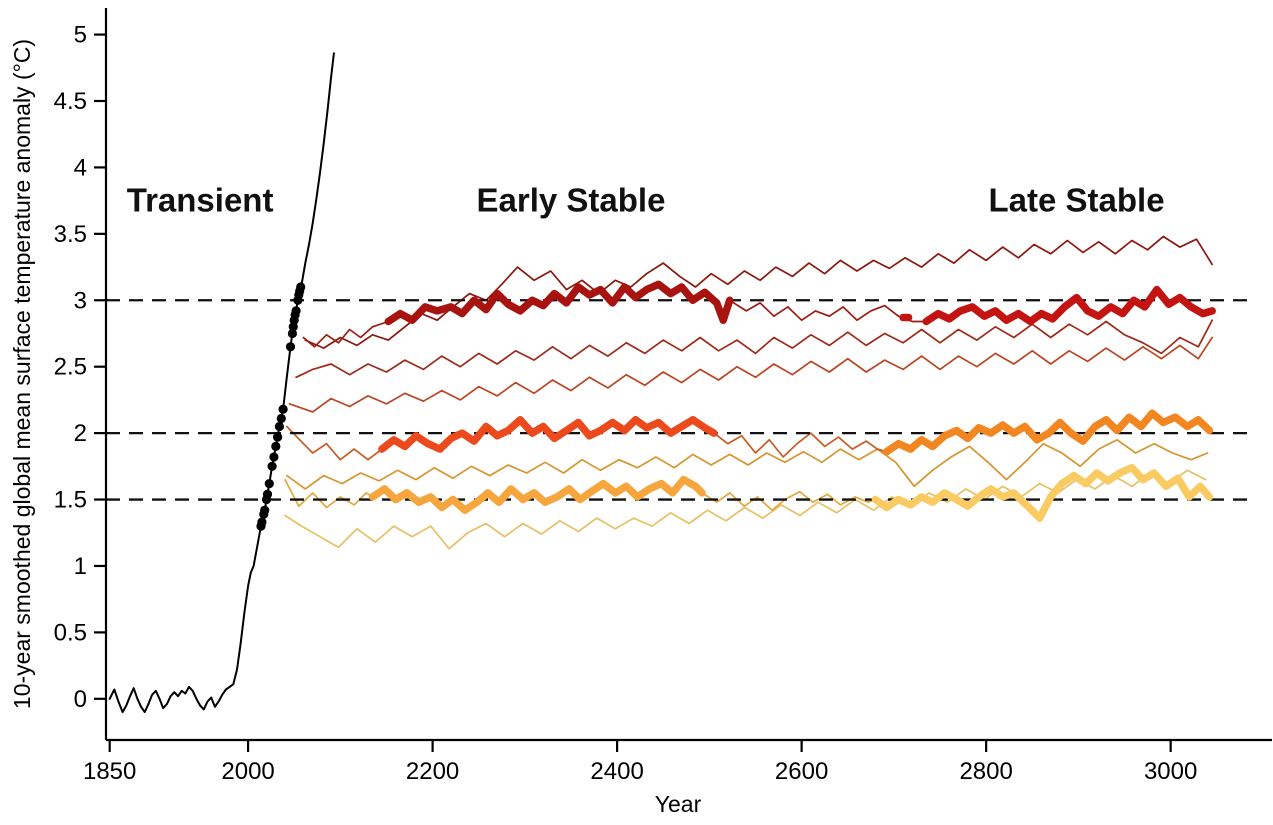 This screenshot has width=1273, height=825. What do you see at coordinates (1077, 199) in the screenshot?
I see `annotation-late-stable: Late Stable` at bounding box center [1077, 199].